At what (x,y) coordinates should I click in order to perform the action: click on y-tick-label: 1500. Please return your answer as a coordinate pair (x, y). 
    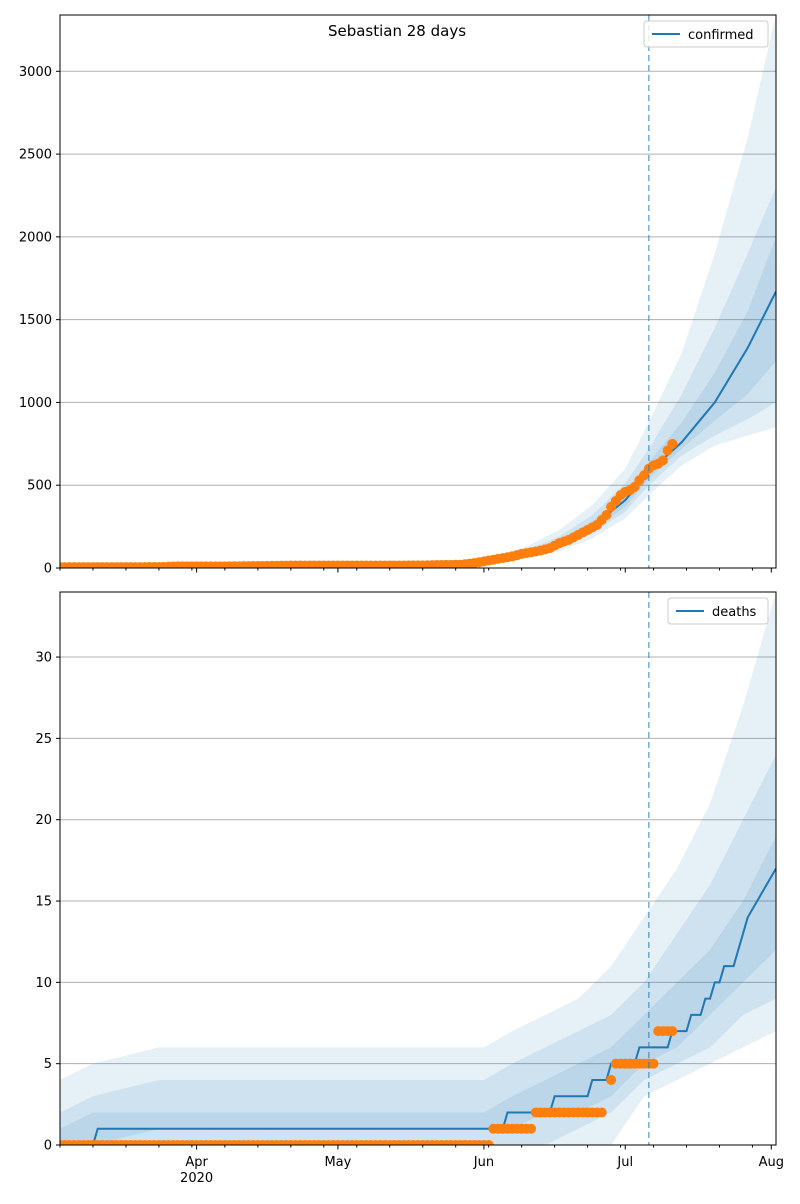
    Looking at the image, I should click on (35, 320).